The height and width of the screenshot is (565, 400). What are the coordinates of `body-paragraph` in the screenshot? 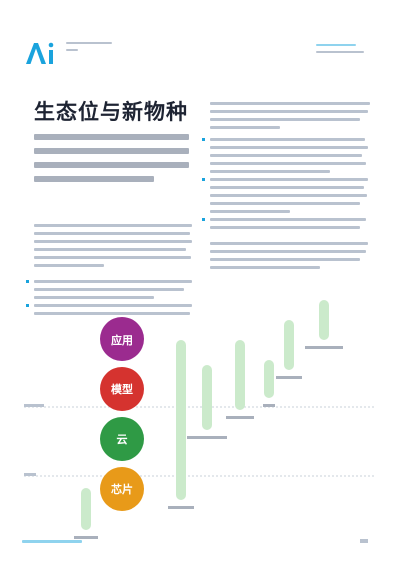 It's located at (110, 272).